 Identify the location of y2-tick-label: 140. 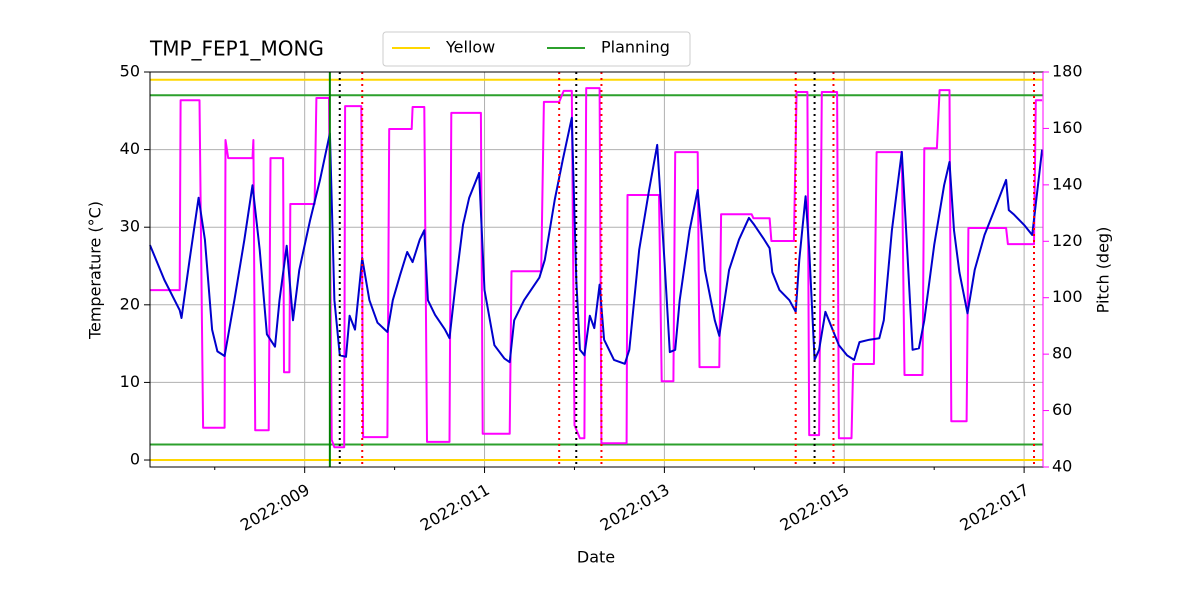
(1067, 183).